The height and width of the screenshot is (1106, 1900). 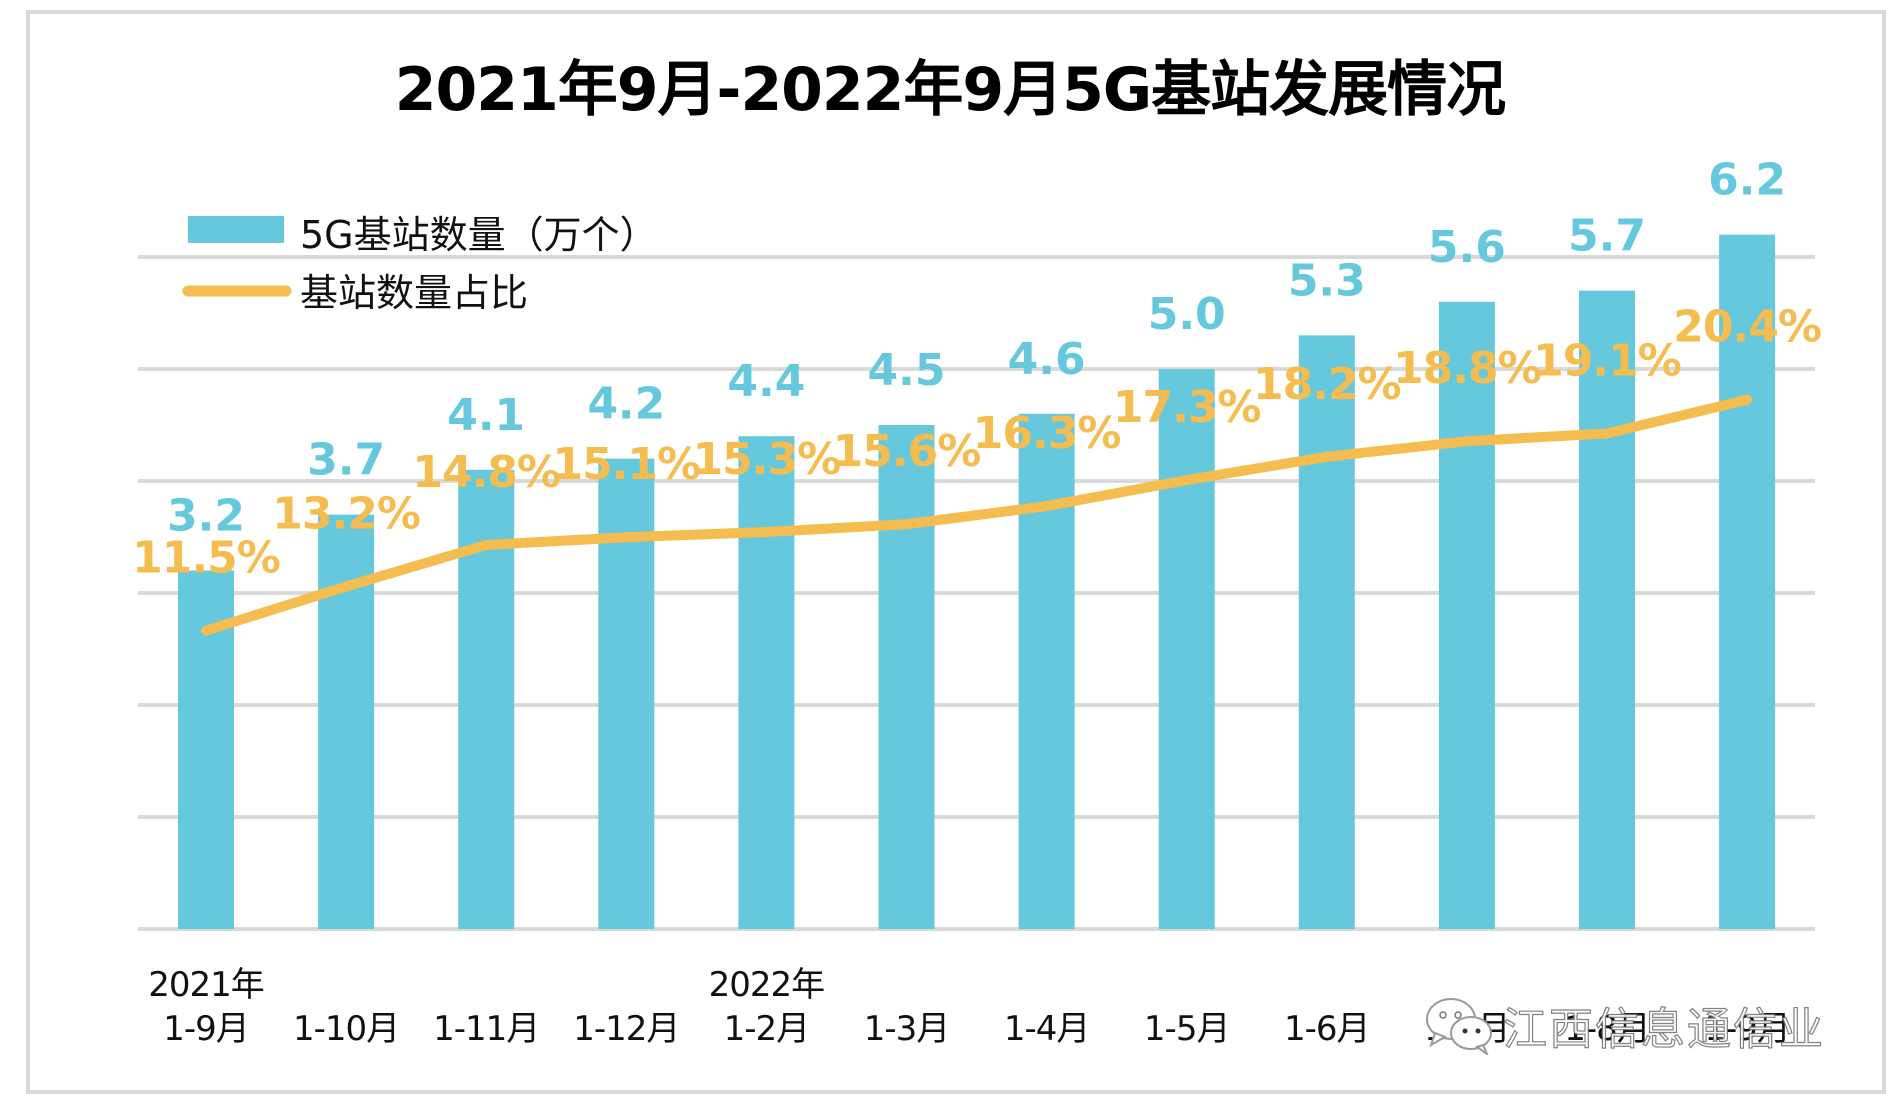 I want to click on x-tick-label: 1-2月, so click(x=767, y=1029).